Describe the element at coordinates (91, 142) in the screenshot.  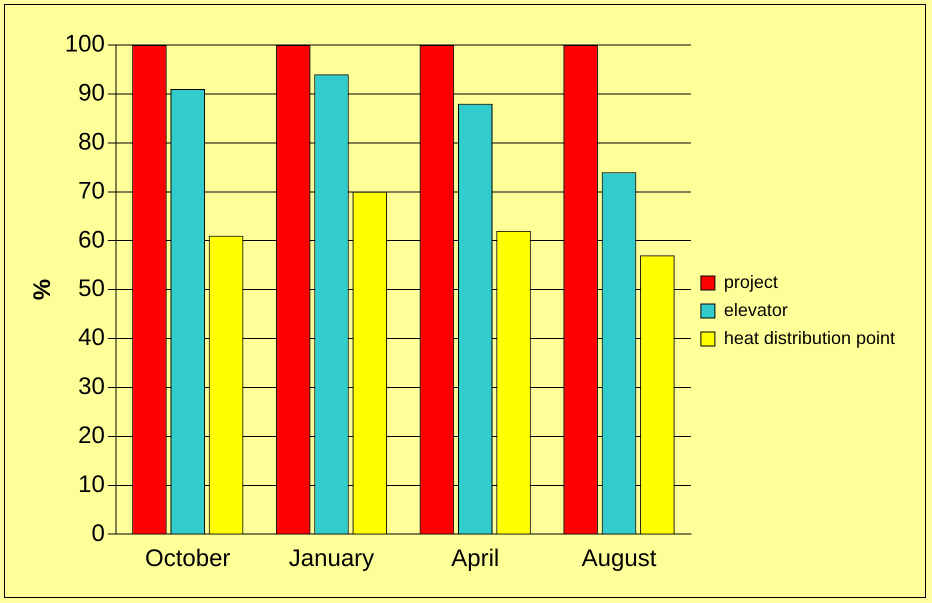
I see `y-tick-label: 80` at that location.